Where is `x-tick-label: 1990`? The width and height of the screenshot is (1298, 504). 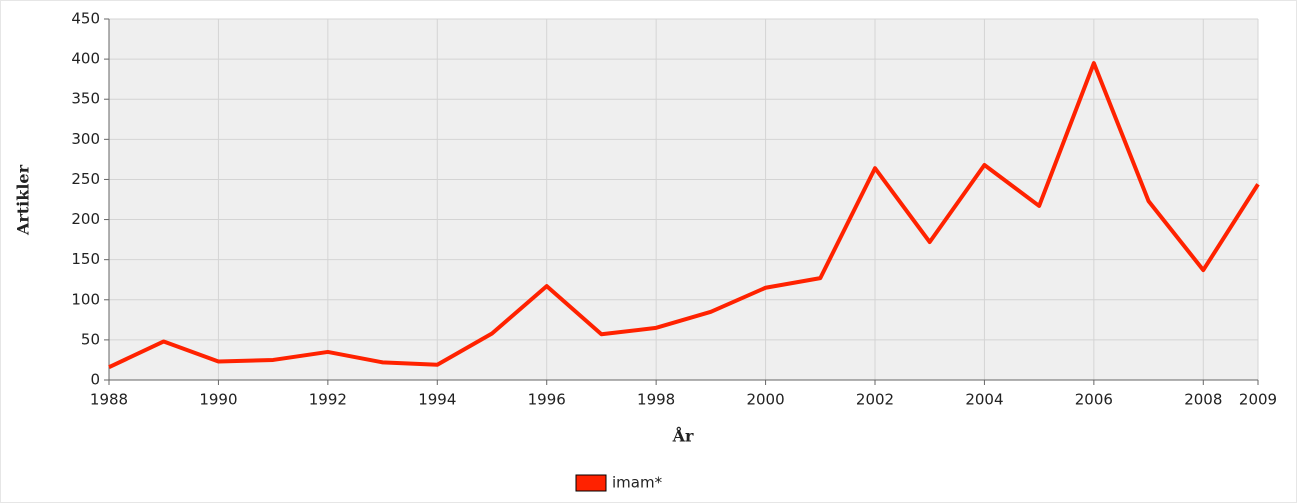
x-tick-label: 1990 is located at coordinates (218, 400).